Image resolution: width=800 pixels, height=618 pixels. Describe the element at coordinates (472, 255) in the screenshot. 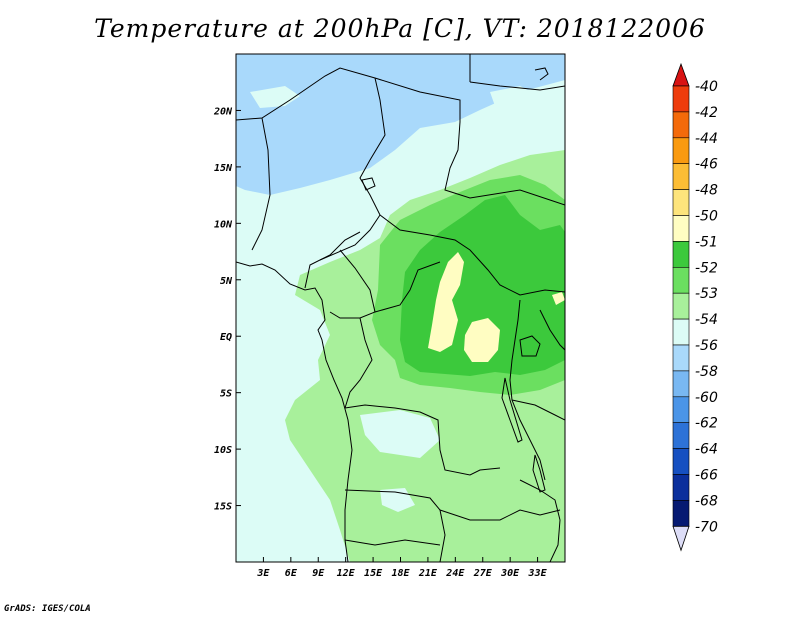

I see `border-central` at that location.